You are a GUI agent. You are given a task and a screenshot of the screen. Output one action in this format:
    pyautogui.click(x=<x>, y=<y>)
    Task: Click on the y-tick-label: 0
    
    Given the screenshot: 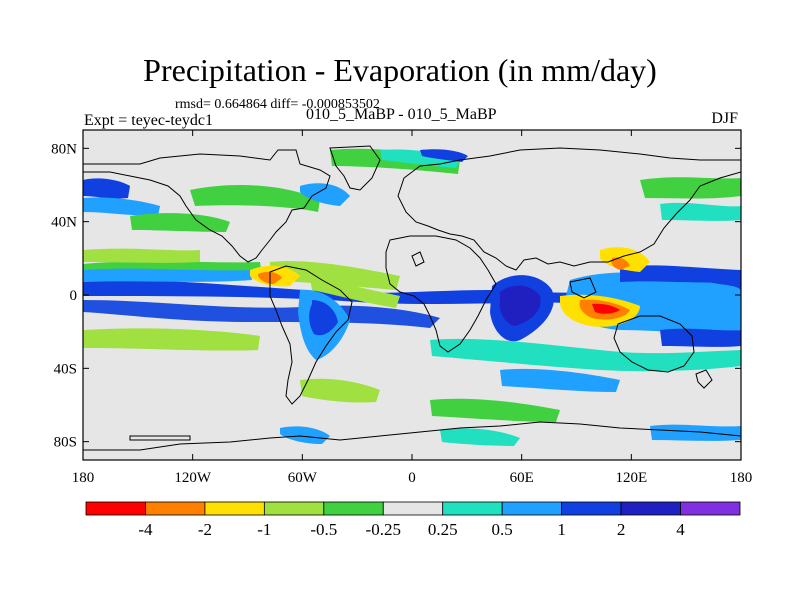 What is the action you would take?
    pyautogui.click(x=74, y=296)
    